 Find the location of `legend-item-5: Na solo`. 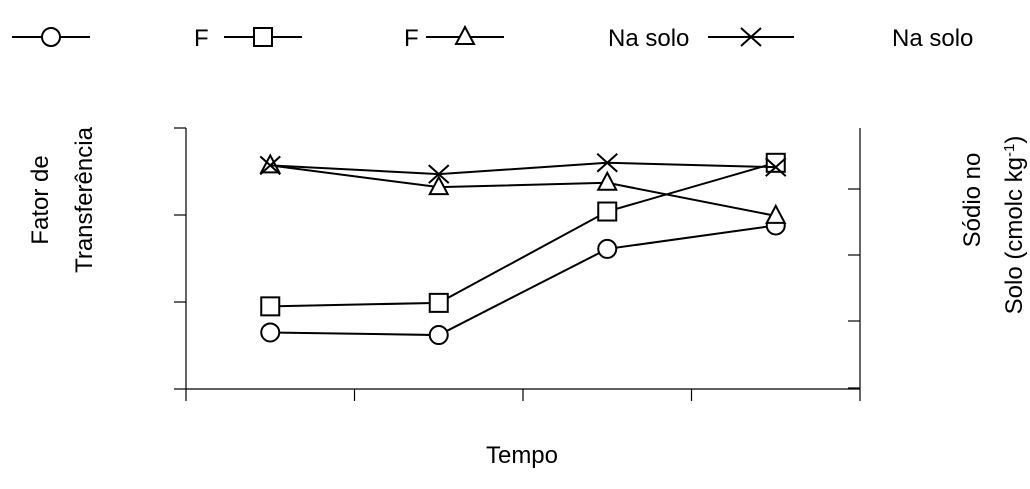

legend-item-5: Na solo is located at coordinates (932, 38).